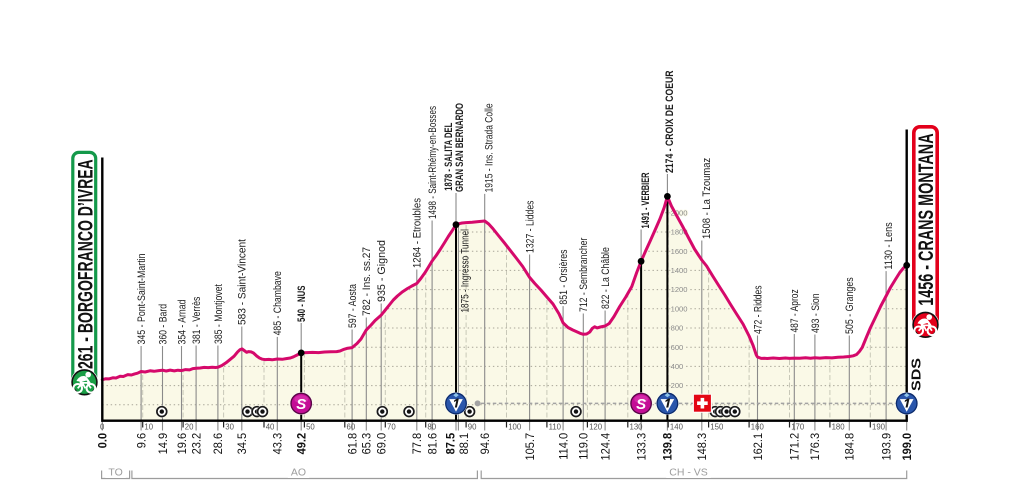  I want to click on svg-text: 119.0, so click(584, 446).